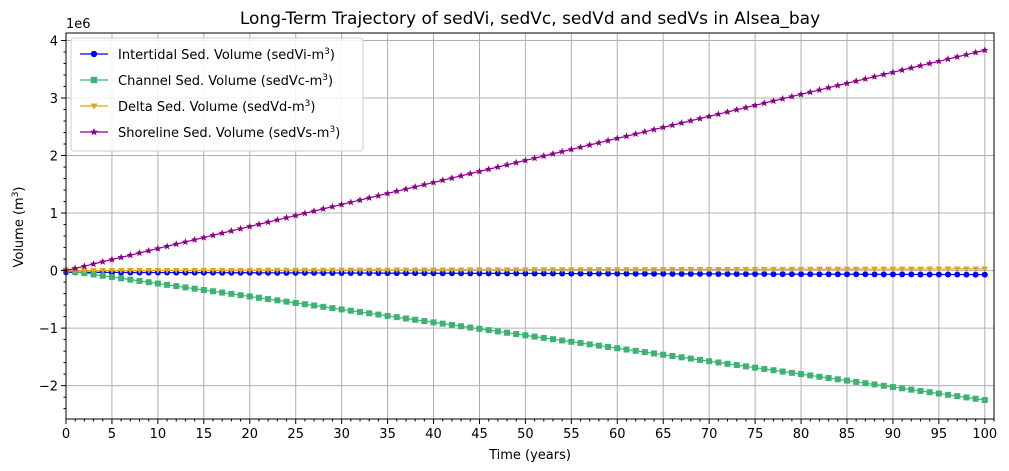 Image resolution: width=1009 pixels, height=471 pixels. I want to click on y-axis-ticks: −2 −1 0 1 2 3 4, so click(52, 222).